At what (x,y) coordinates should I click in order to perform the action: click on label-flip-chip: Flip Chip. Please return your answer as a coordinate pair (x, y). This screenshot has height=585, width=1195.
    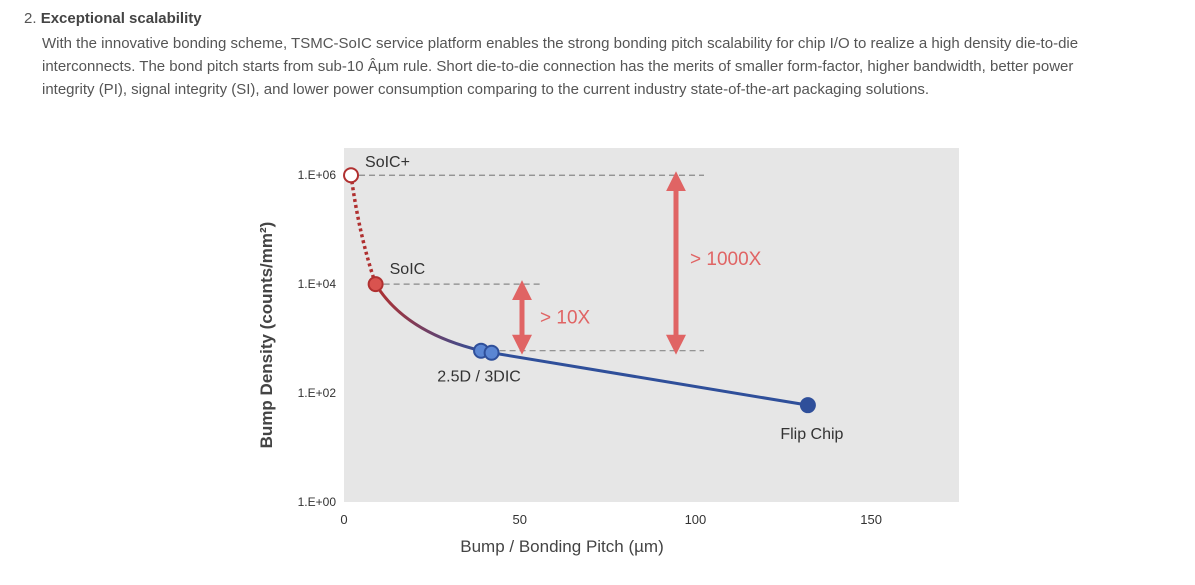
    Looking at the image, I should click on (811, 434).